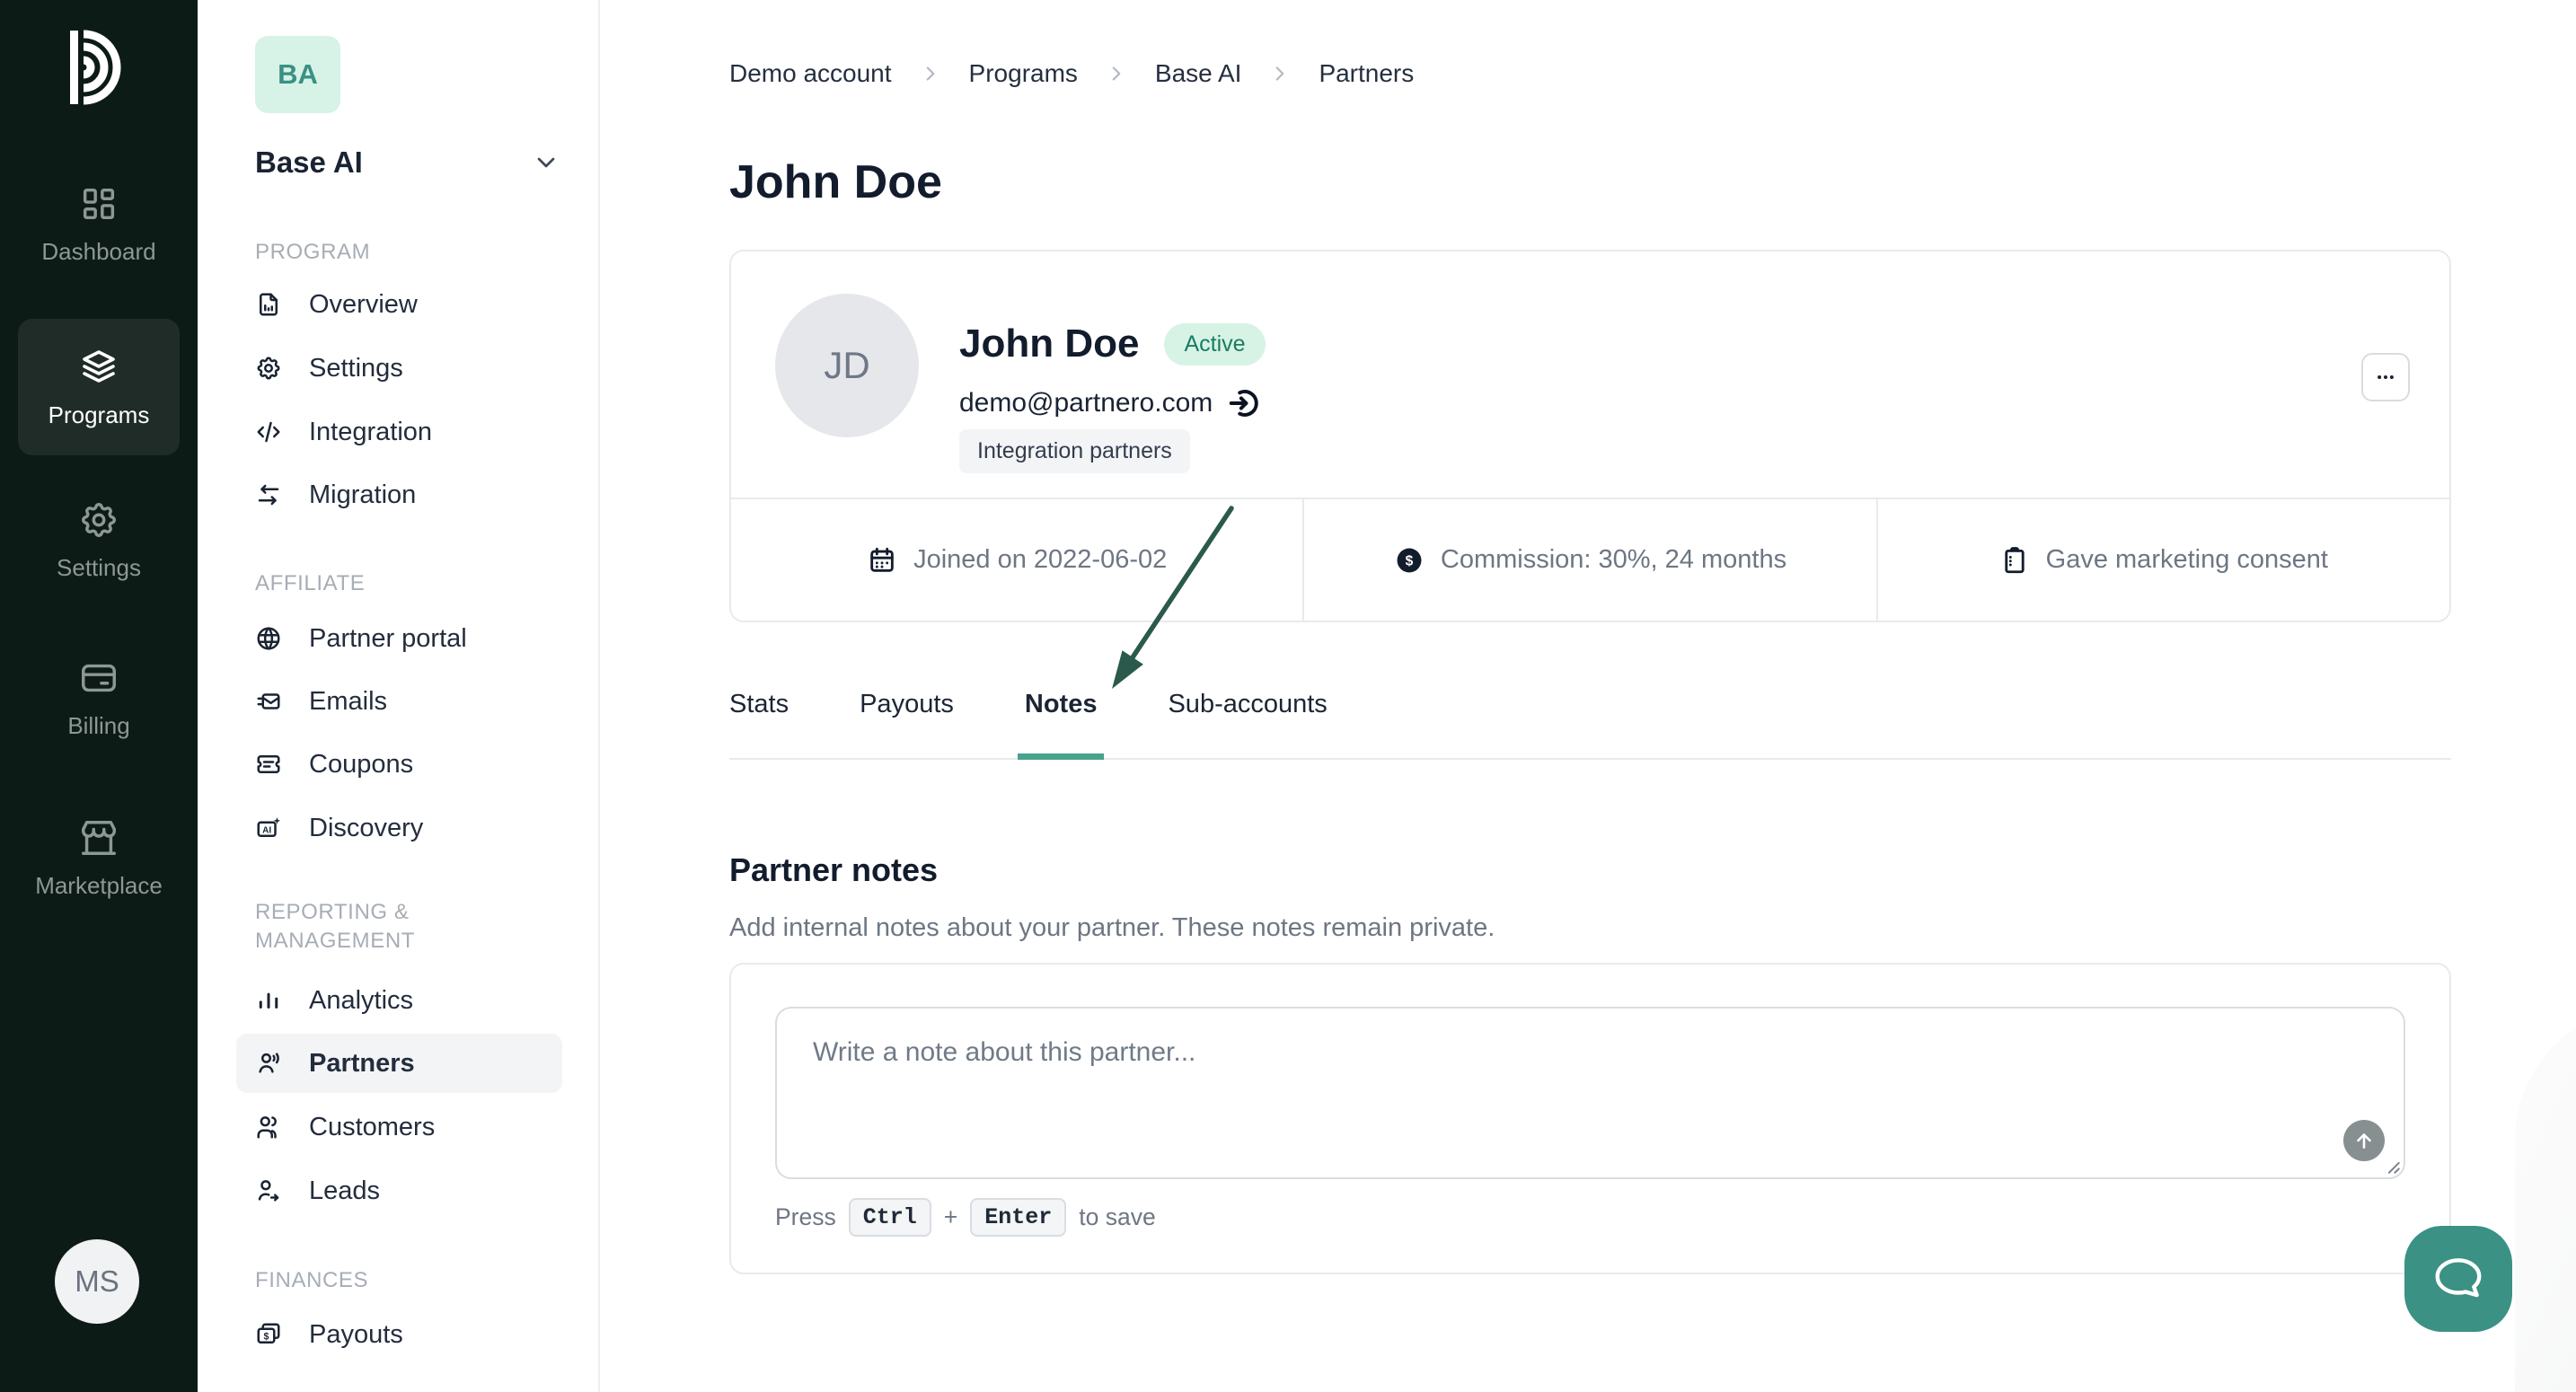  What do you see at coordinates (1590, 712) in the screenshot?
I see `partner-tabs: Stats Payouts Notes Sub-accounts` at bounding box center [1590, 712].